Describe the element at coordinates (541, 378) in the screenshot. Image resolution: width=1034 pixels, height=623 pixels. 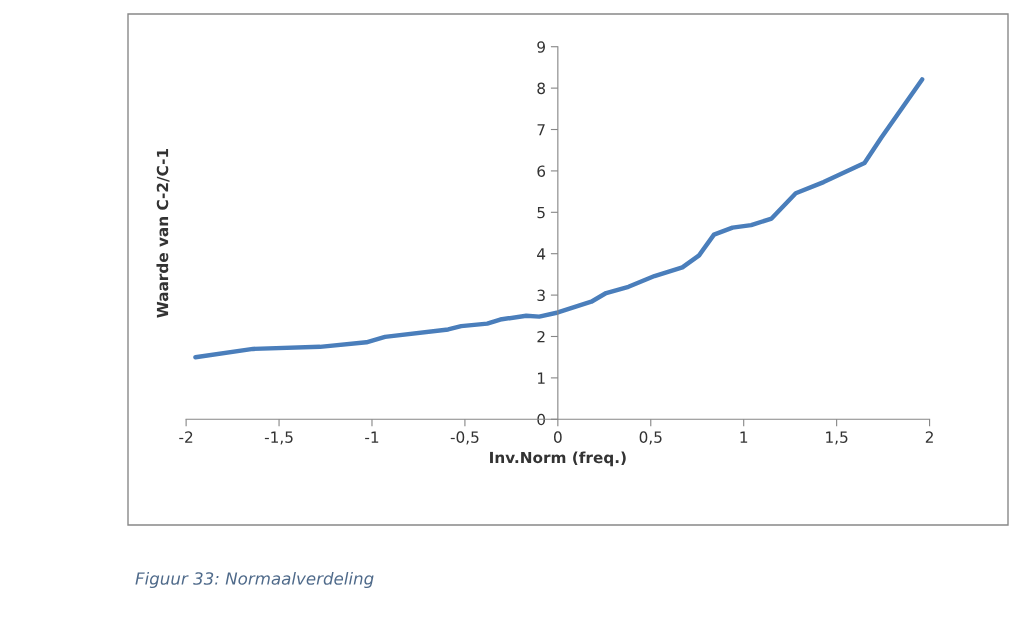
I see `y-tick-label: 1` at that location.